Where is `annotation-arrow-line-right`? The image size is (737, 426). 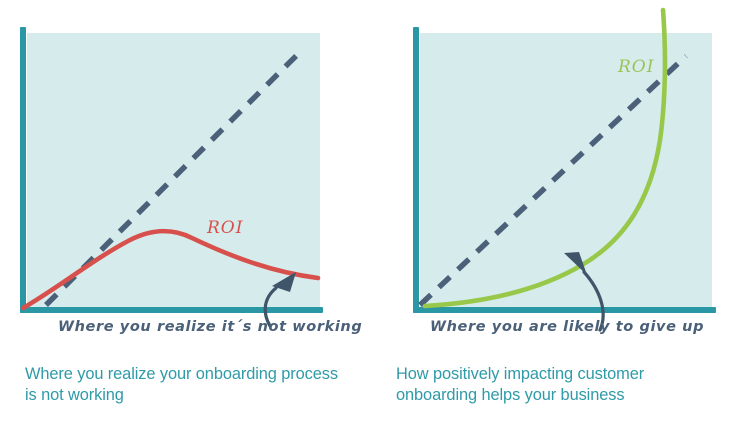
annotation-arrow-line-right is located at coordinates (593, 301).